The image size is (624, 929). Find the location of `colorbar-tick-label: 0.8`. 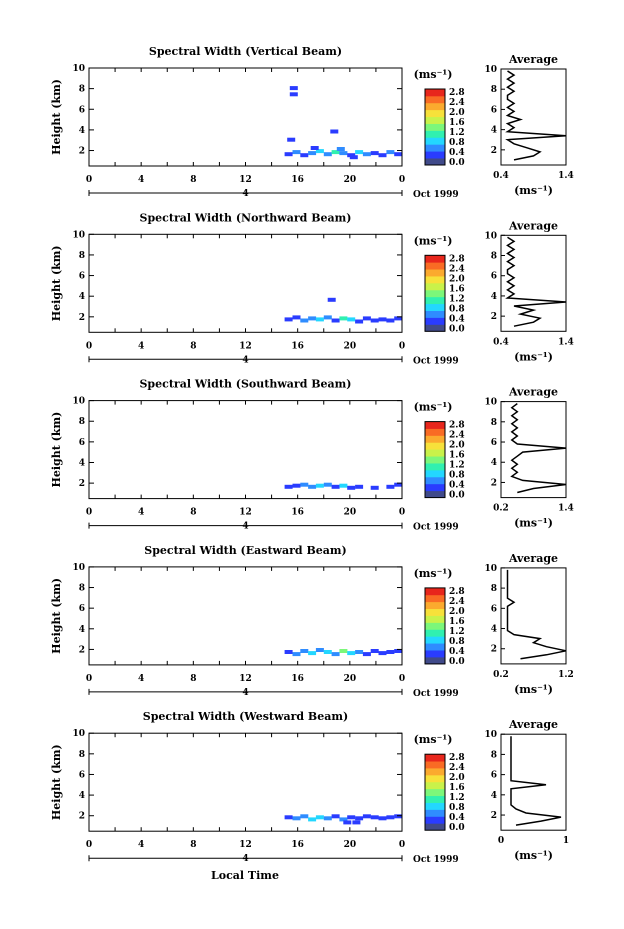

colorbar-tick-label: 0.8 is located at coordinates (457, 476).